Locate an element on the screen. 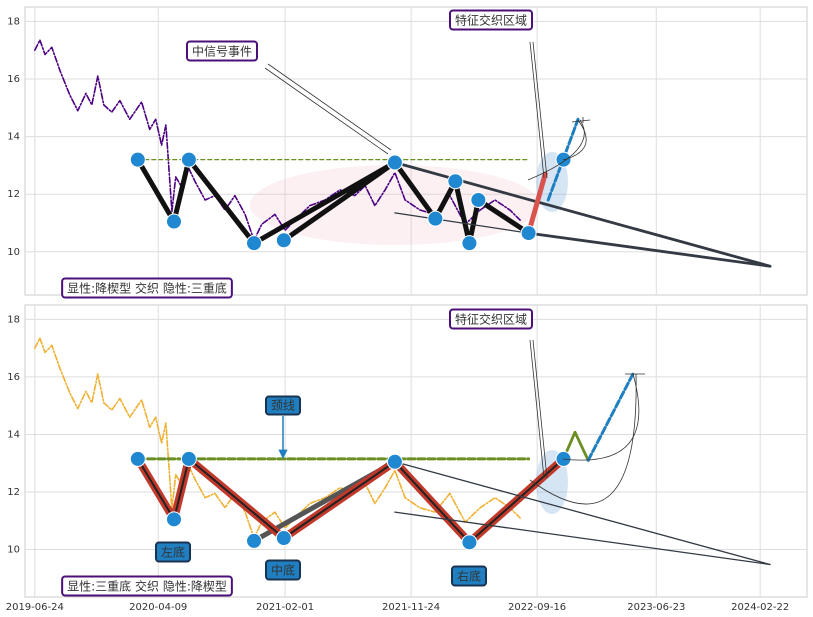 This screenshot has height=617, width=813. annotation: 中信号事件 is located at coordinates (222, 51).